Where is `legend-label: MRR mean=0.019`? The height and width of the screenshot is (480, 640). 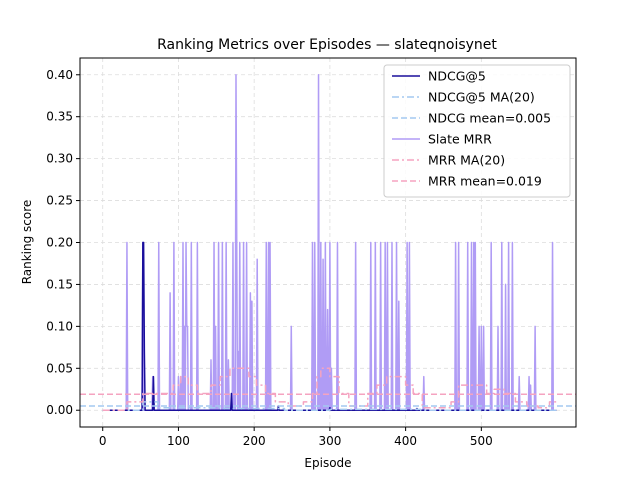
legend-label: MRR mean=0.019 is located at coordinates (485, 181).